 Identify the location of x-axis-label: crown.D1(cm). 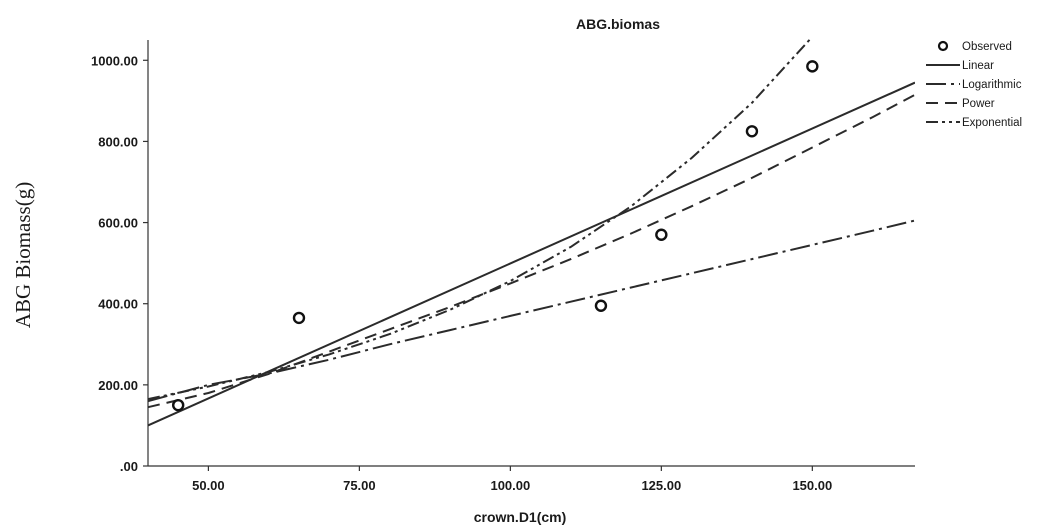
(520, 517).